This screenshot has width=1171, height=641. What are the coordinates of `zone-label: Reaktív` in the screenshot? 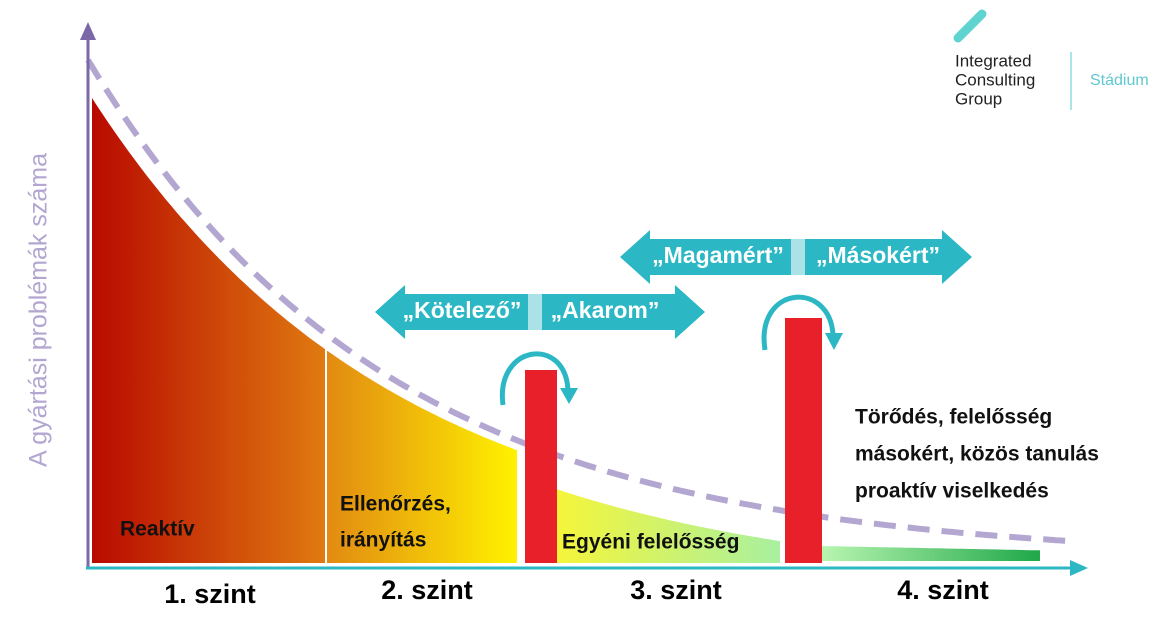 It's located at (157, 529).